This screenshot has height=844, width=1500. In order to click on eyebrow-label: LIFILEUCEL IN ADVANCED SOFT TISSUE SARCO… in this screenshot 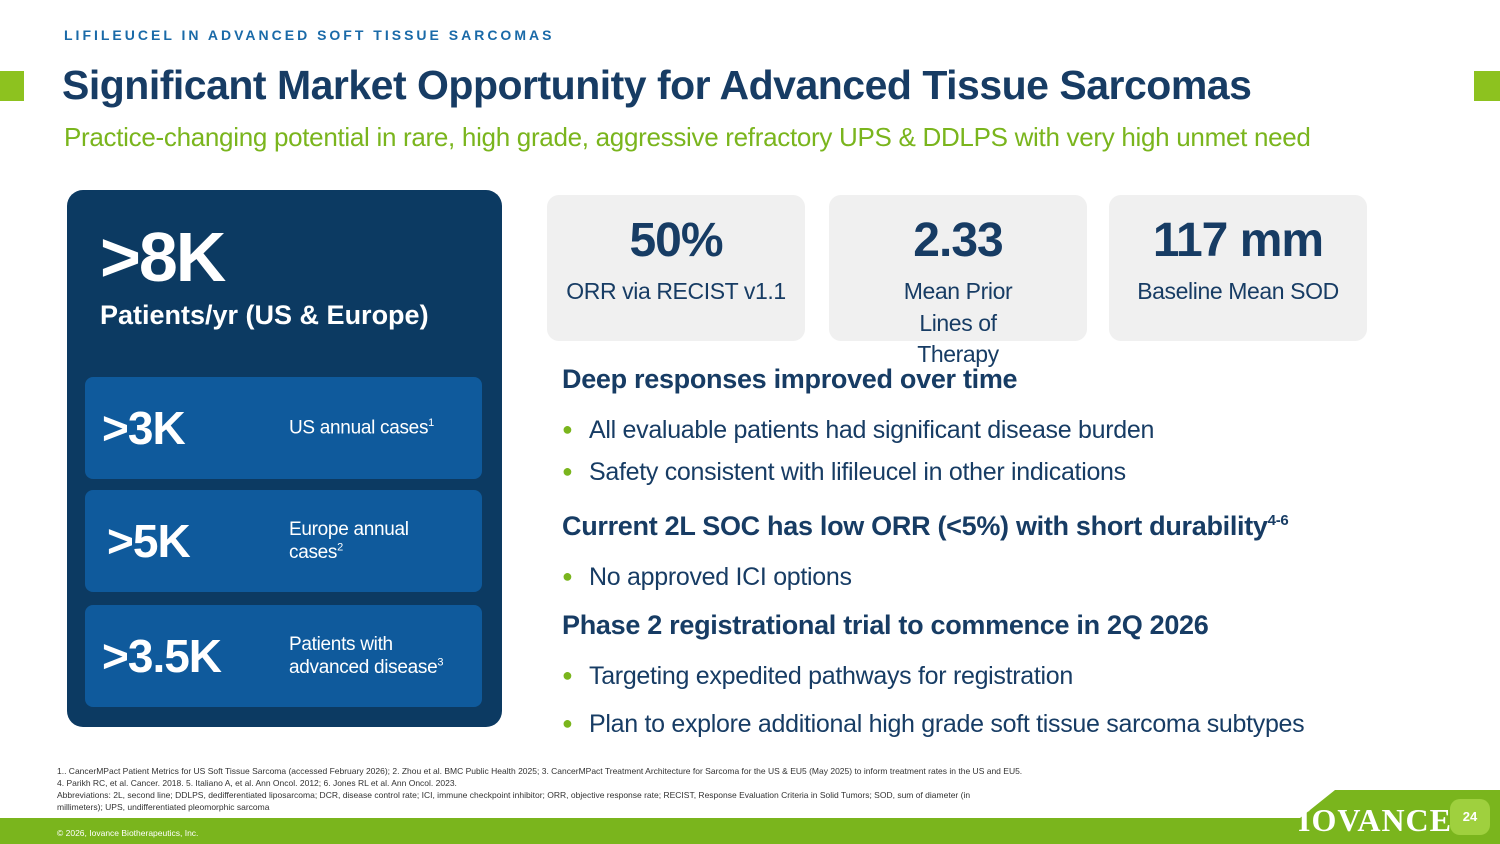, I will do `click(309, 35)`.